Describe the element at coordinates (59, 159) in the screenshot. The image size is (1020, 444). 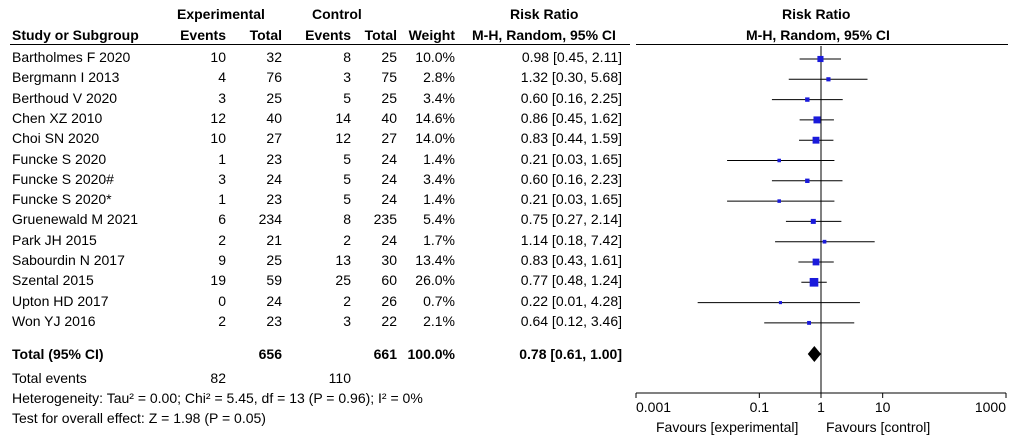
I see `study-name: Funcke S 2020` at that location.